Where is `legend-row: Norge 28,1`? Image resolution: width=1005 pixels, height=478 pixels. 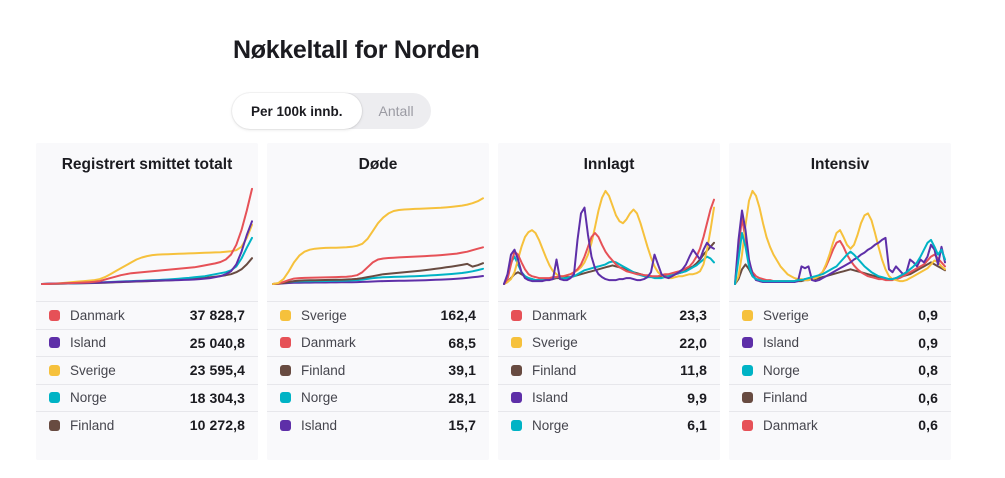 legend-row: Norge 28,1 is located at coordinates (378, 397).